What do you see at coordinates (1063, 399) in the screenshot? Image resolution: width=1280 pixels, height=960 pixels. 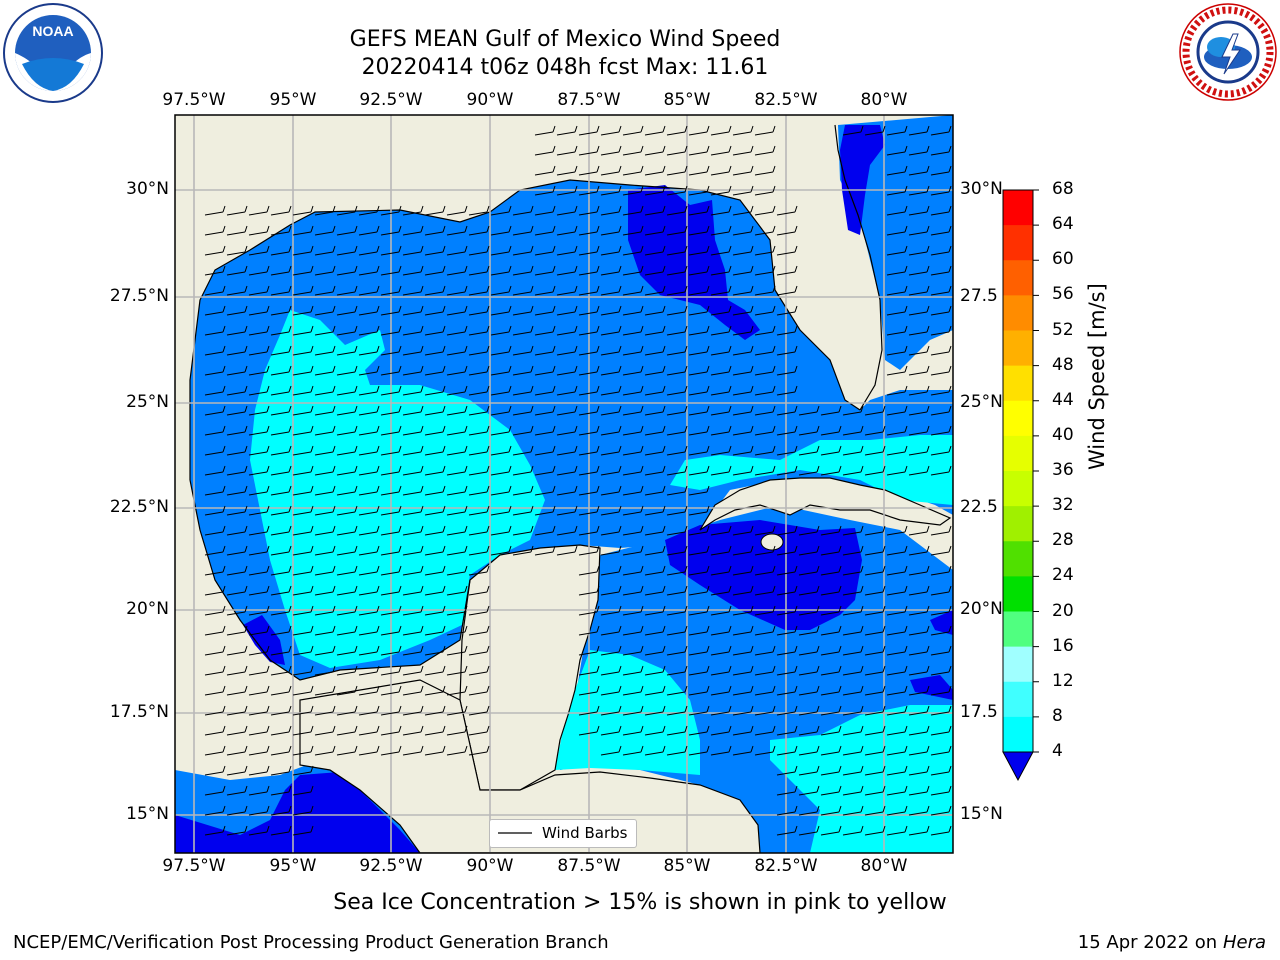 I see `colorbar-tick-label: 44` at bounding box center [1063, 399].